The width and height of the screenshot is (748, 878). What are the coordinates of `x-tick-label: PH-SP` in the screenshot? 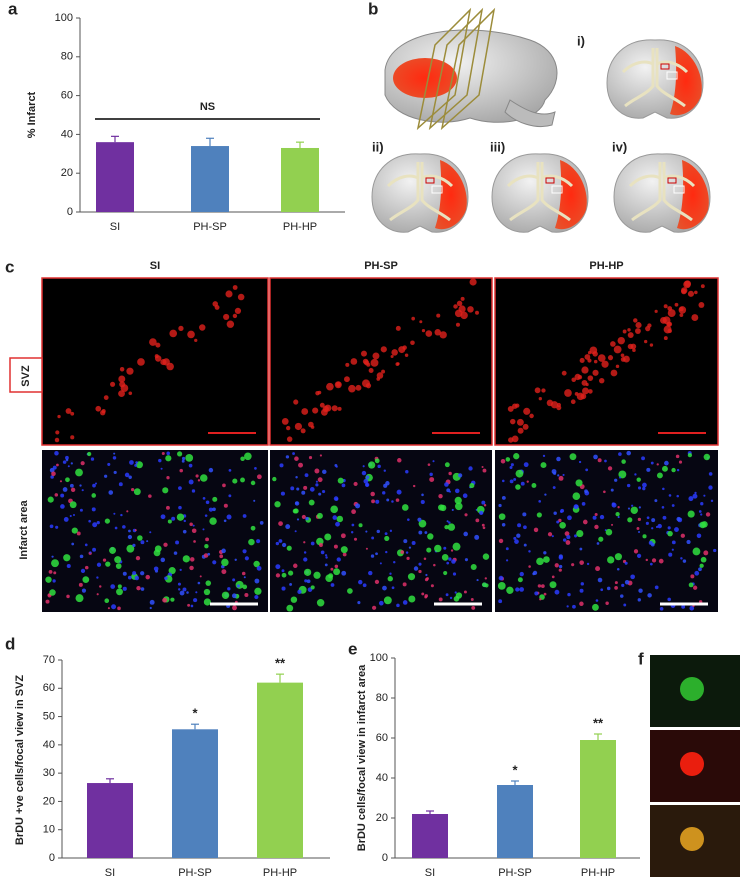 It's located at (195, 872).